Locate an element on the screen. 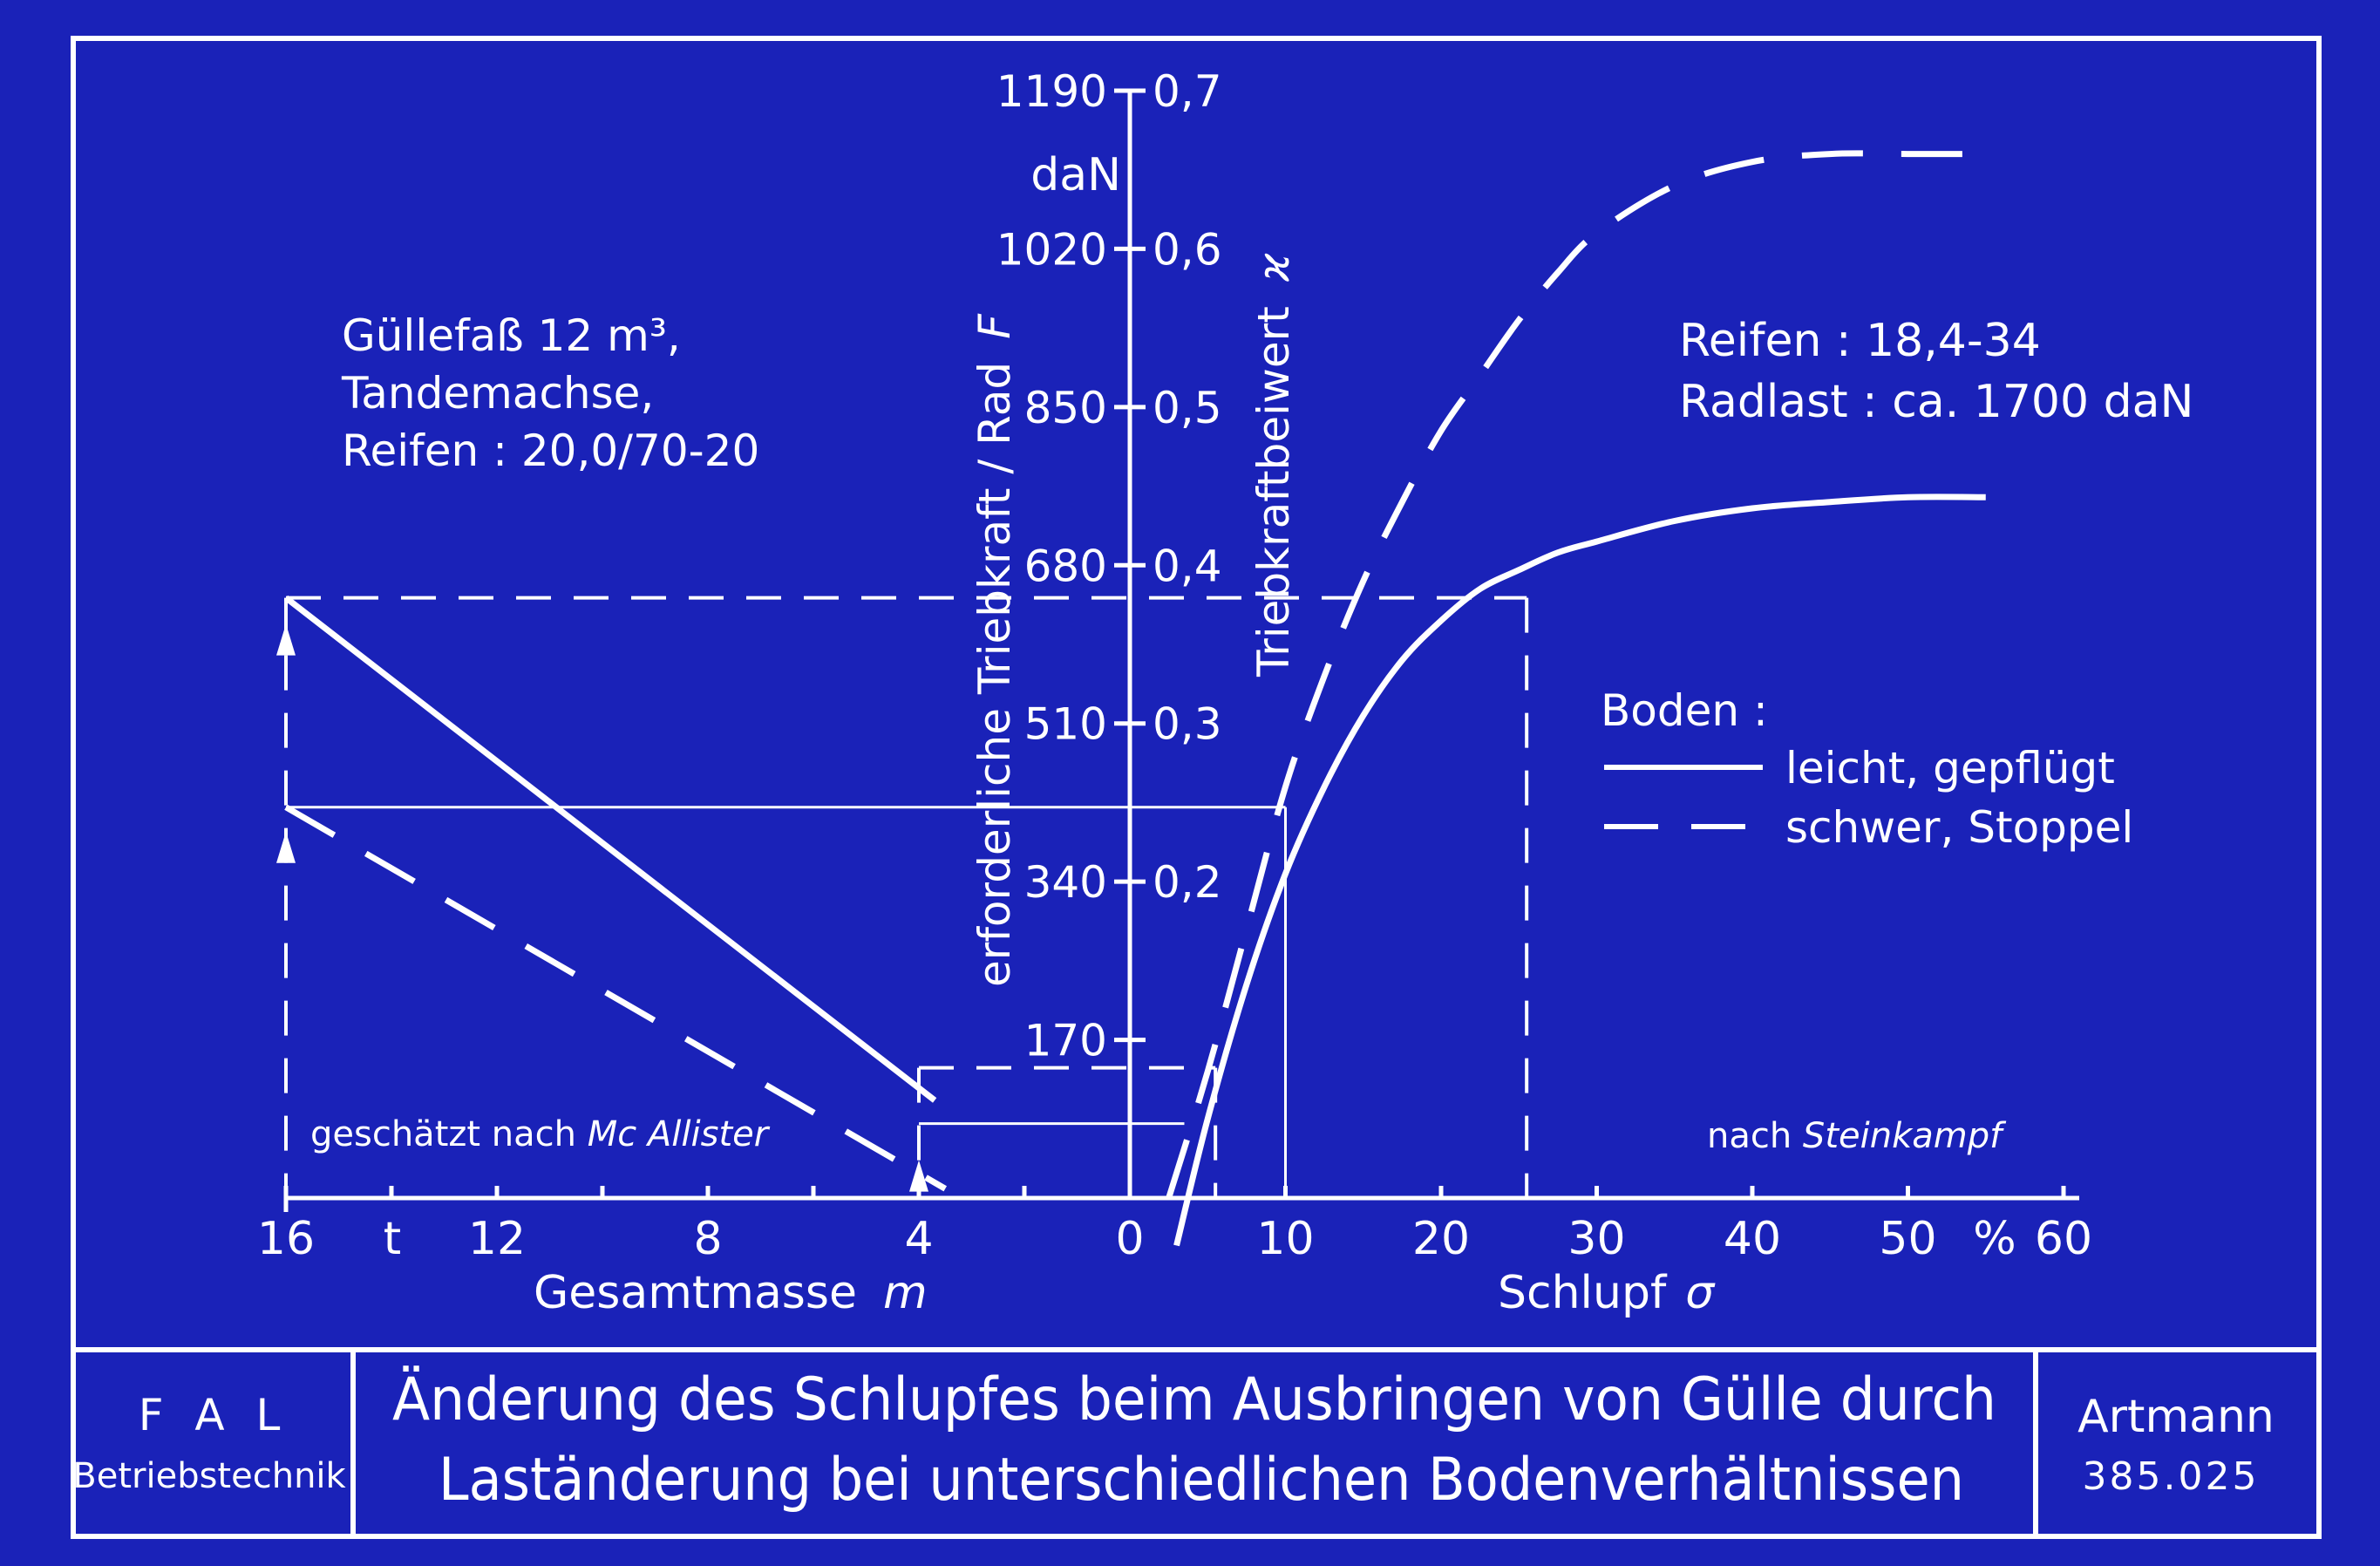 The height and width of the screenshot is (1566, 2380). slip-tick-label: 40 is located at coordinates (1752, 1239).